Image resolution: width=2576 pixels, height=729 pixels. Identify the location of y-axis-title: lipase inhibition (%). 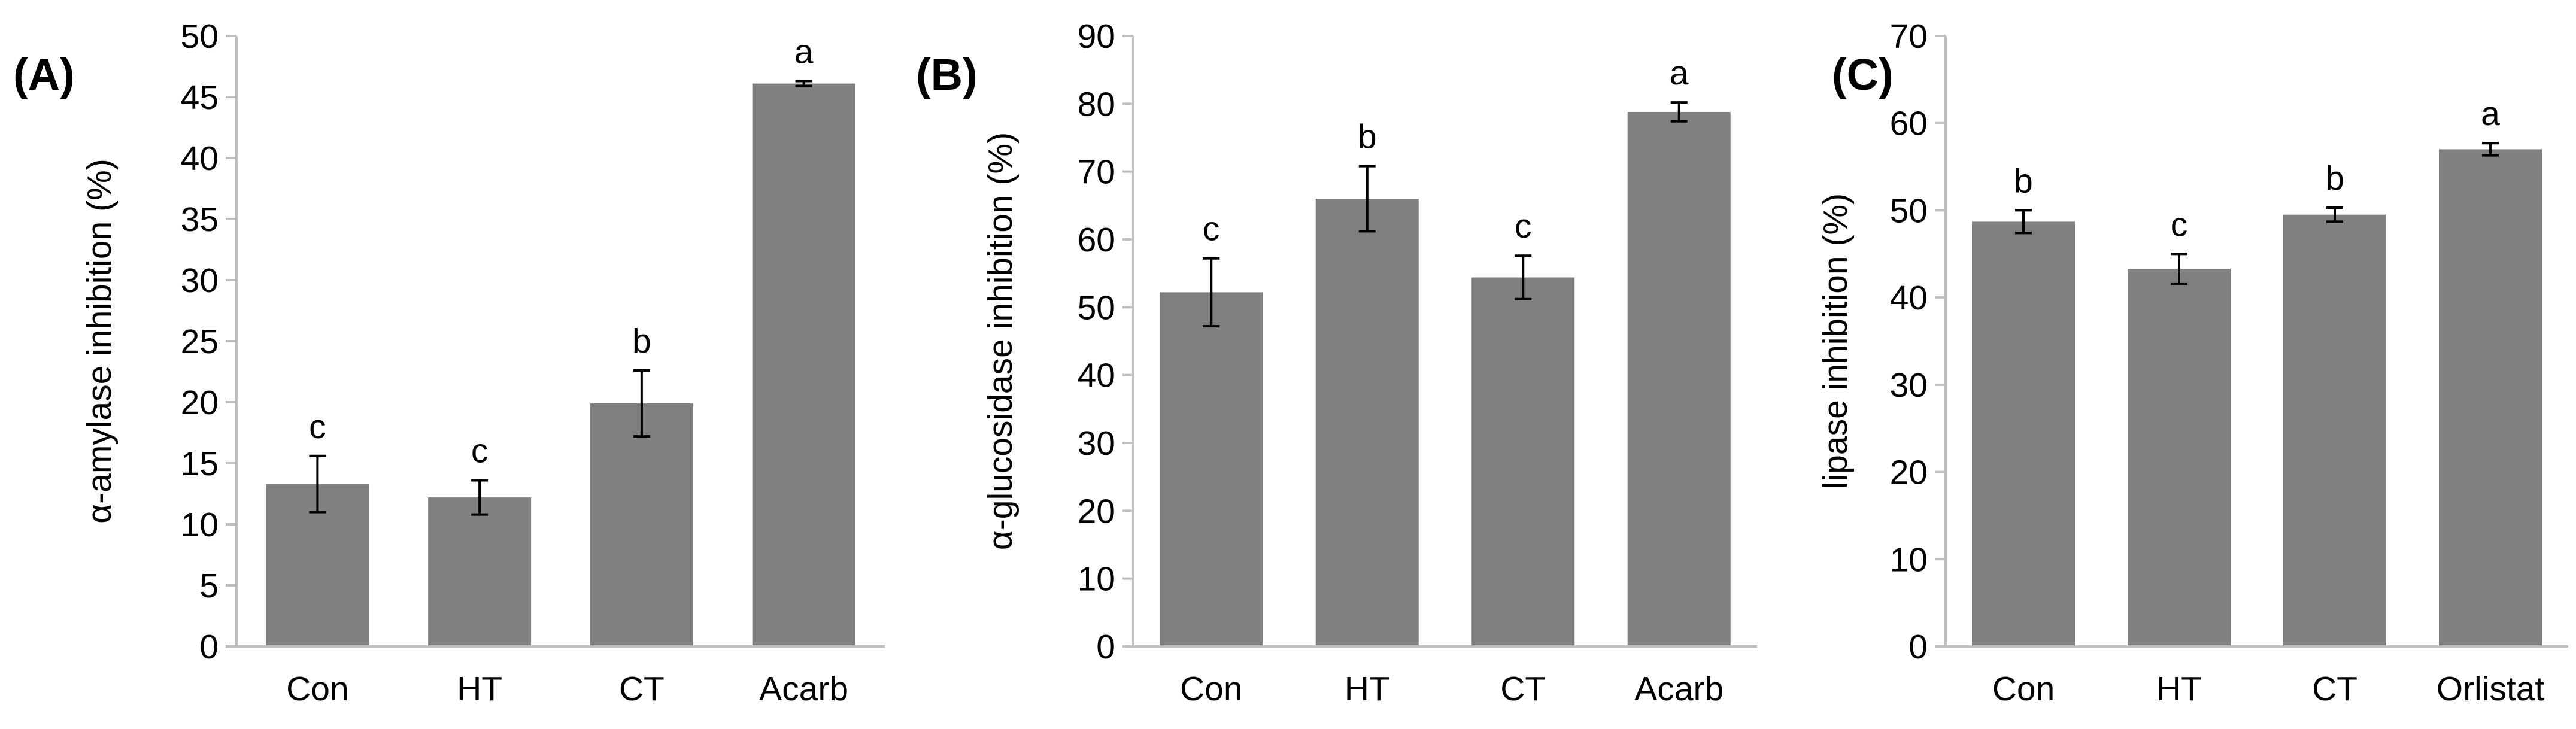
(1835, 341).